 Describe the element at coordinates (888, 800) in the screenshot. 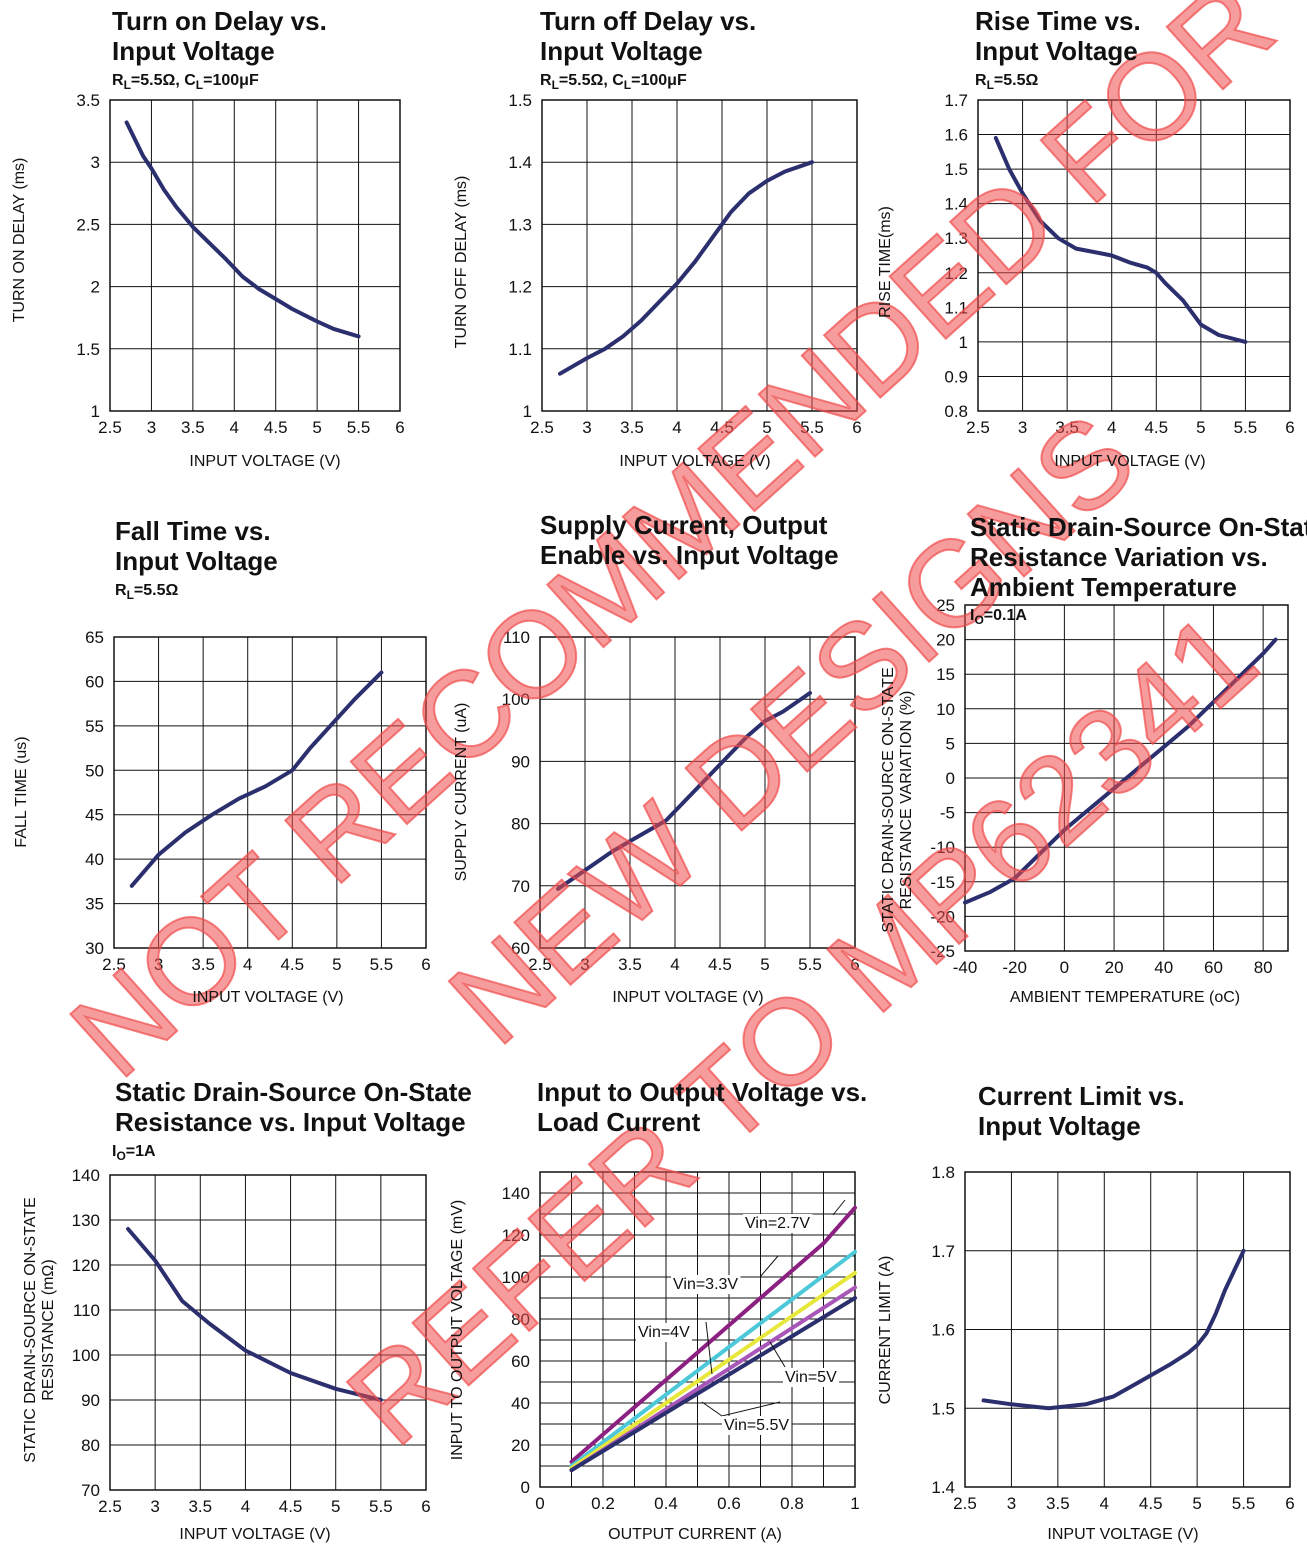

I see `y-axis-label-line: STATIC DRAIN-SOURCE ON-STATE` at that location.